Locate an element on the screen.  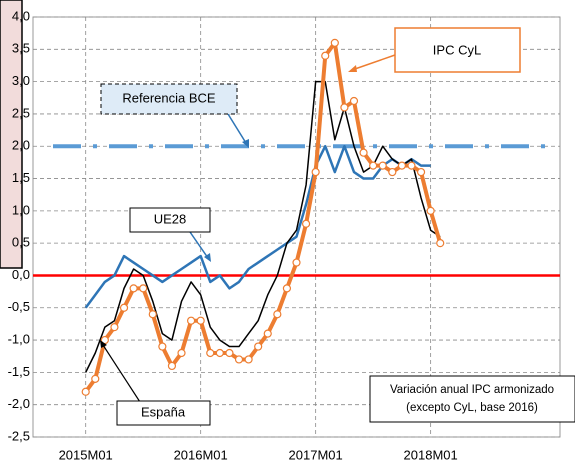
note: (excepto CyL, base 2016) is located at coordinates (472, 408).